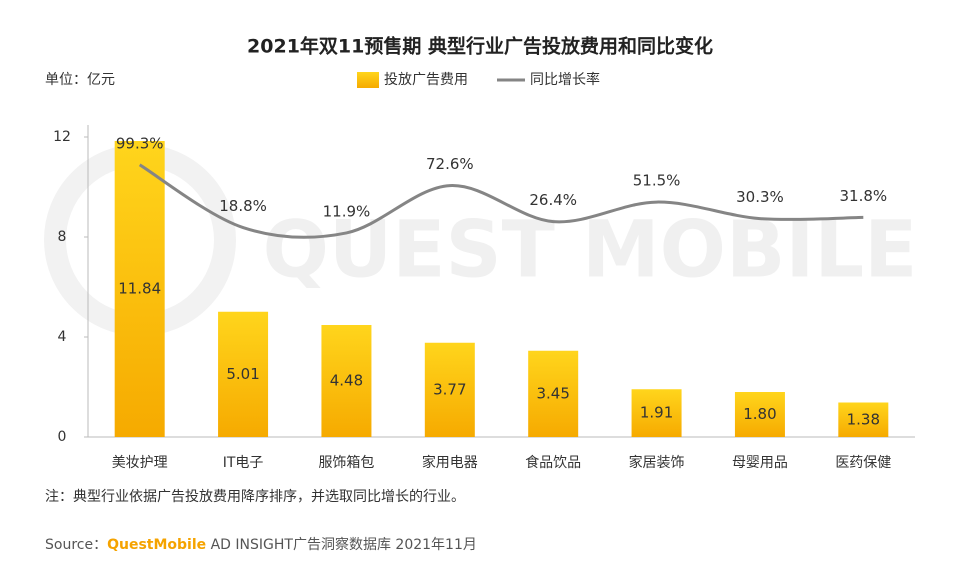 Image resolution: width=960 pixels, height=568 pixels. Describe the element at coordinates (553, 462) in the screenshot. I see `x-tick-label: 食品饮品` at that location.